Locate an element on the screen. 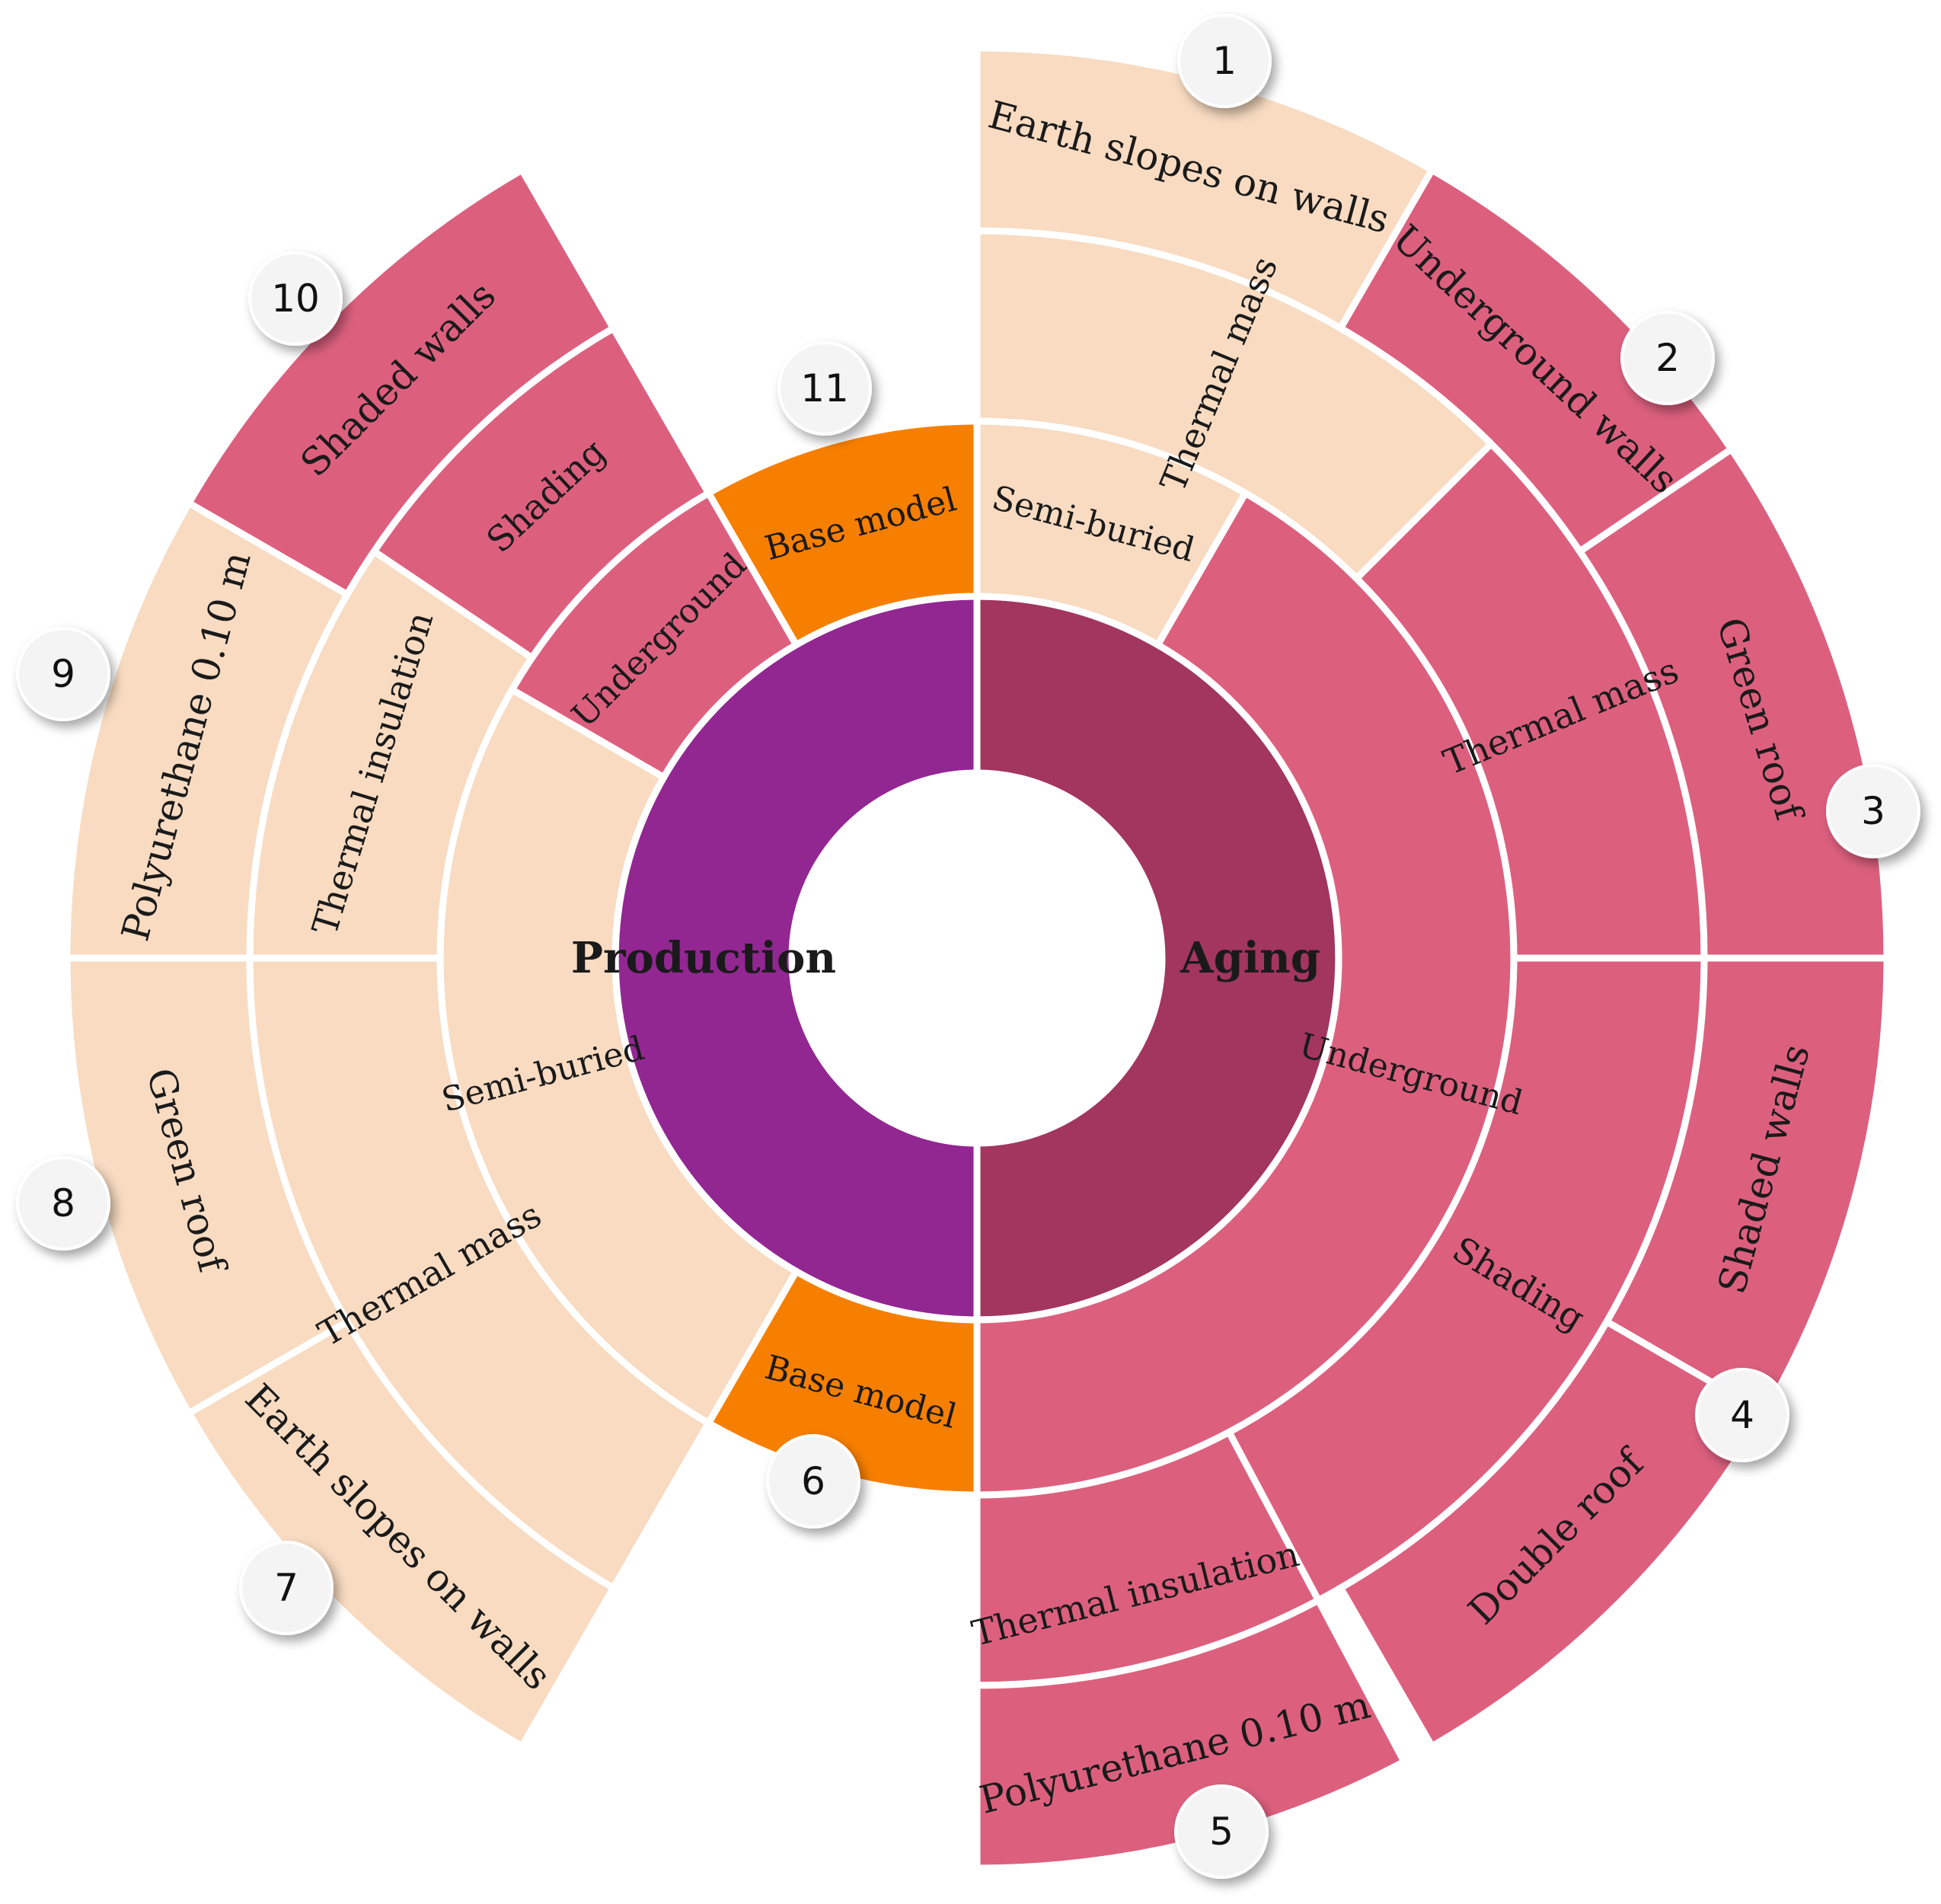  badge-number-5: 5 is located at coordinates (1221, 1832).